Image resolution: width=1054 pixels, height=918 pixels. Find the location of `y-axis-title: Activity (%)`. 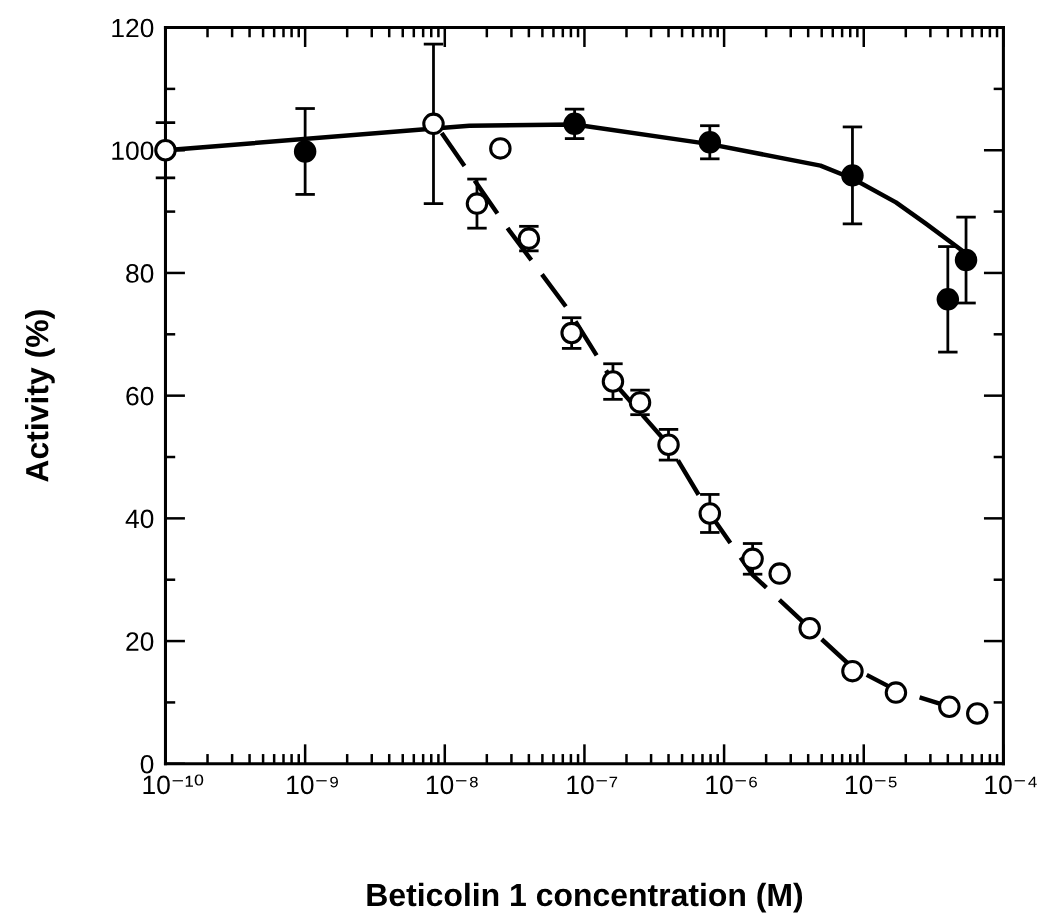

y-axis-title: Activity (%) is located at coordinates (40, 396).